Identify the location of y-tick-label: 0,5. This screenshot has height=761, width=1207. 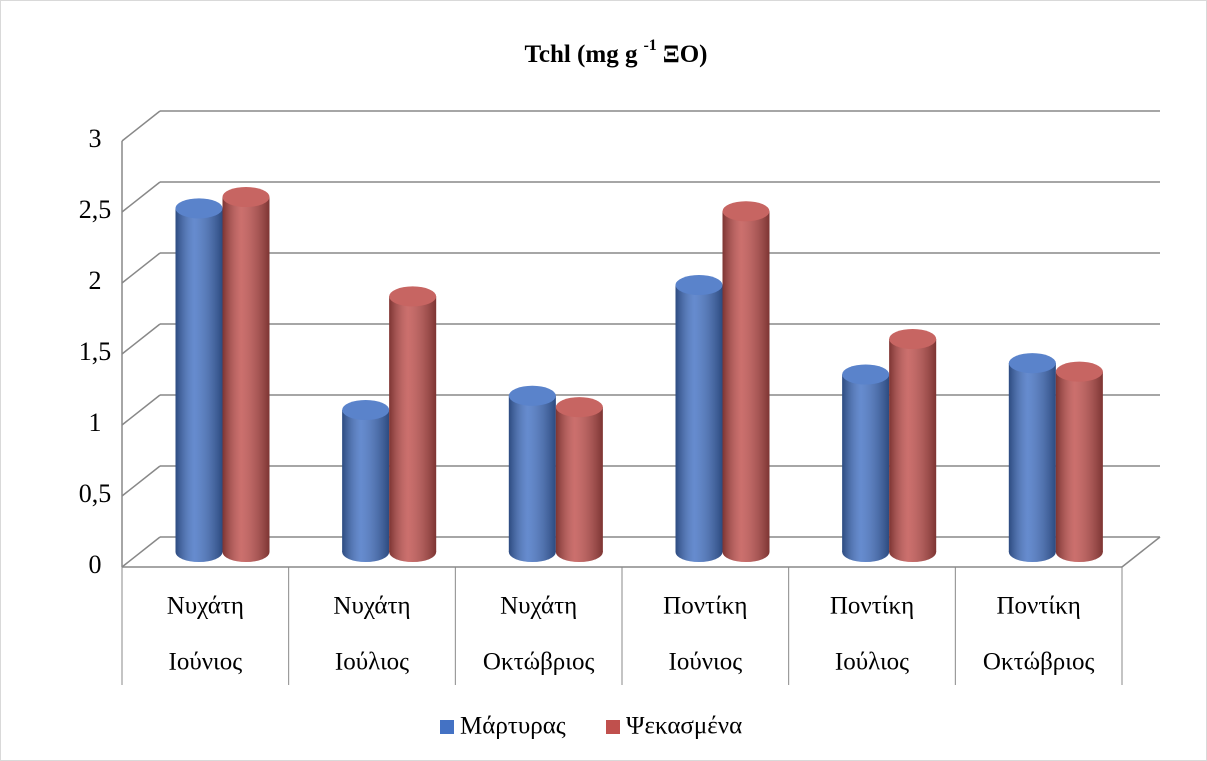
(95, 493).